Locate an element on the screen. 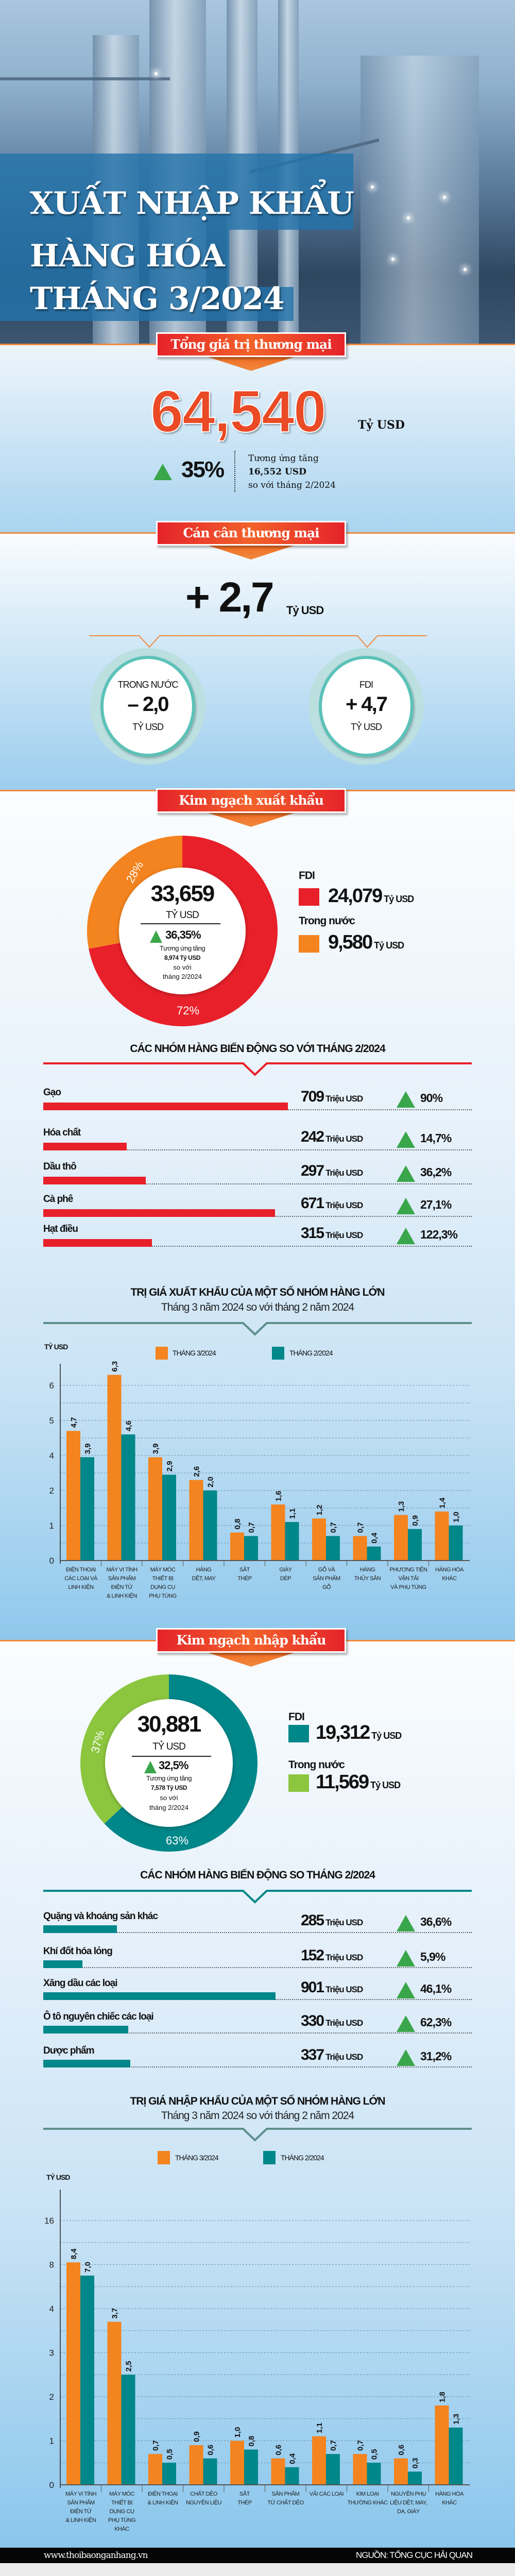  bar-value-label: 2,5 is located at coordinates (129, 2366).